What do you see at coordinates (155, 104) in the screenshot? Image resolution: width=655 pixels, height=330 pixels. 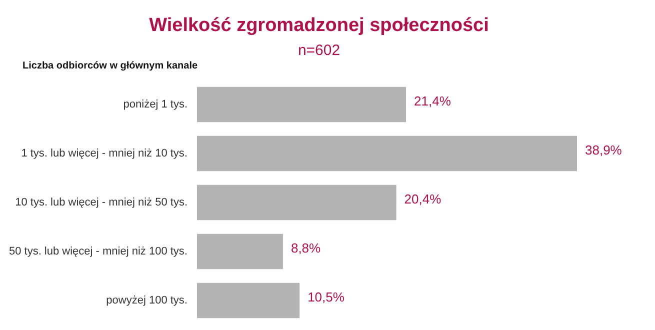 I see `y-tick-label: poniżej 1 tys.` at bounding box center [155, 104].